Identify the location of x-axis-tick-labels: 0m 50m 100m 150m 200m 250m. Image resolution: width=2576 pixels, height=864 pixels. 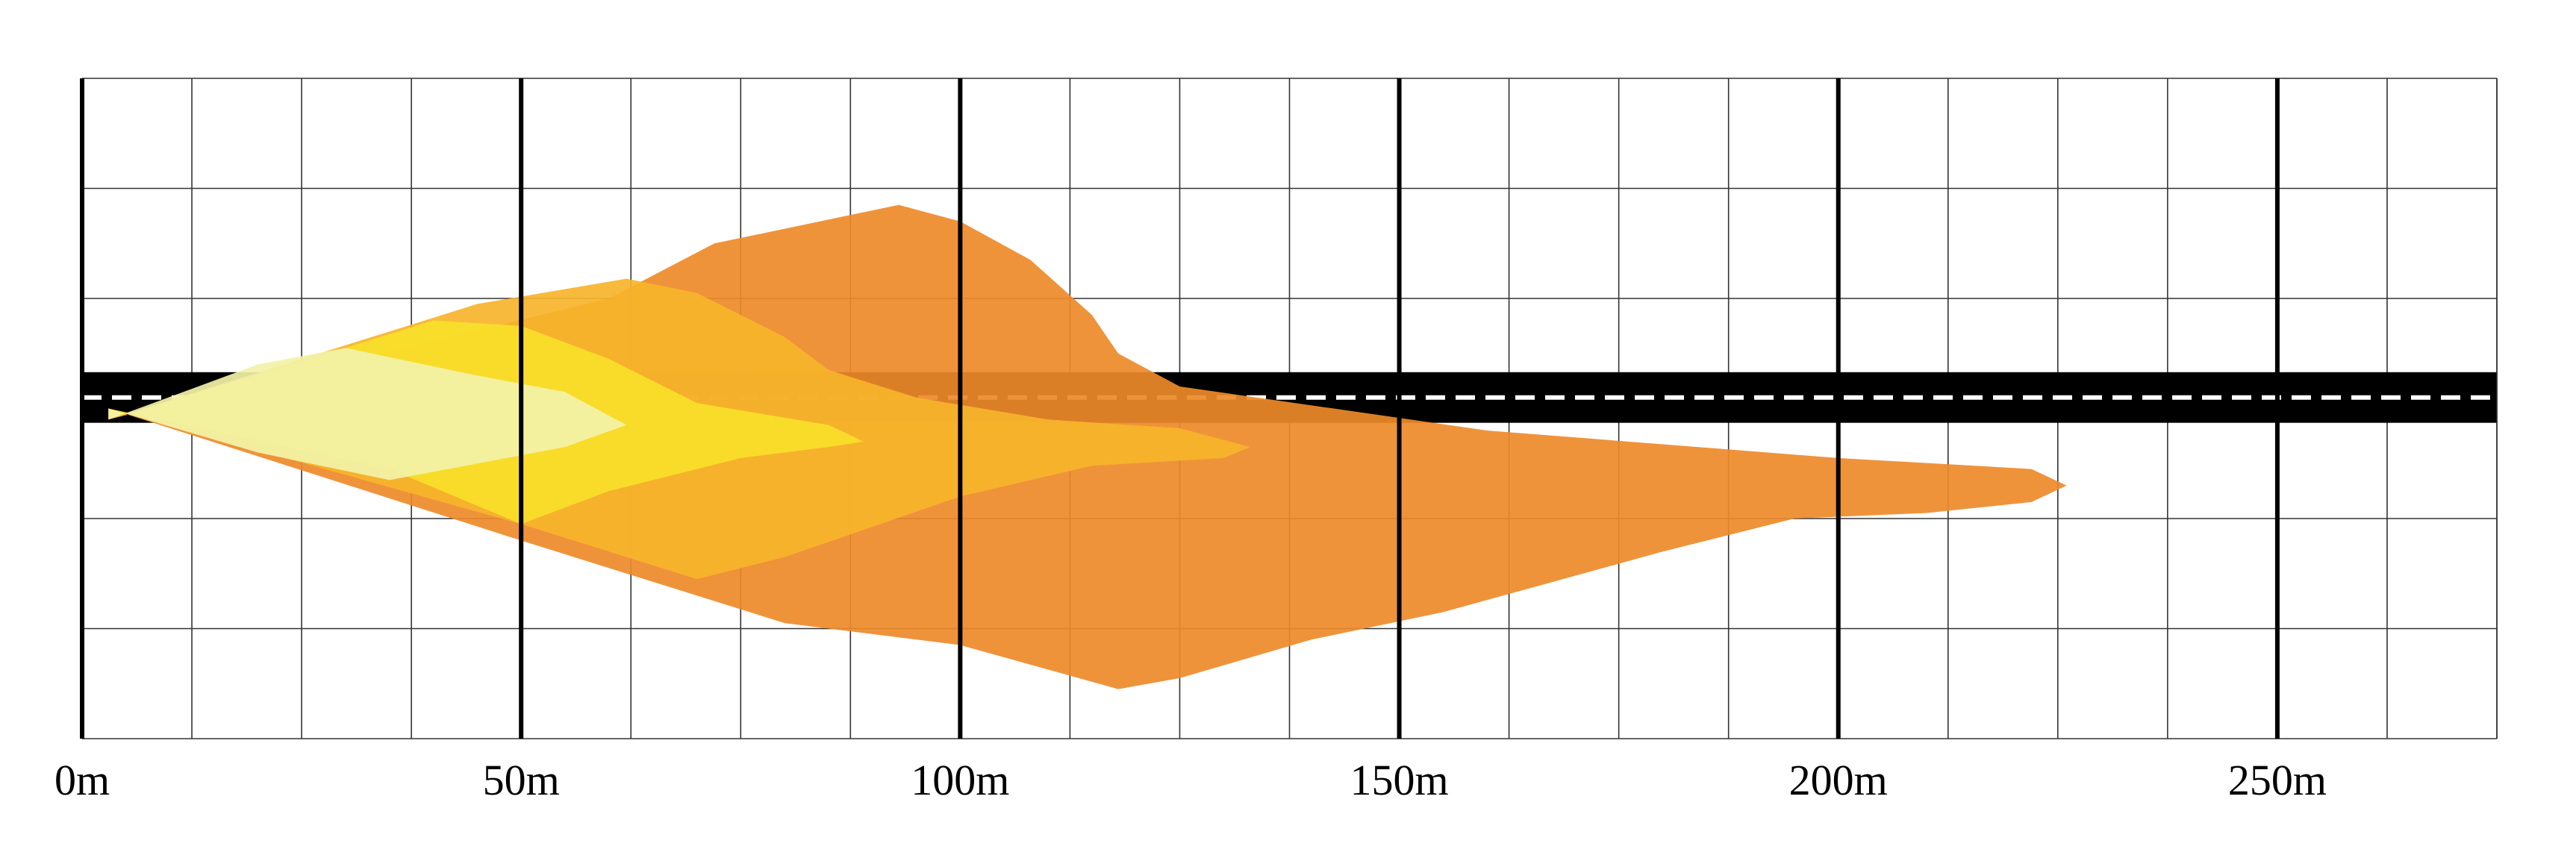
(1190, 780).